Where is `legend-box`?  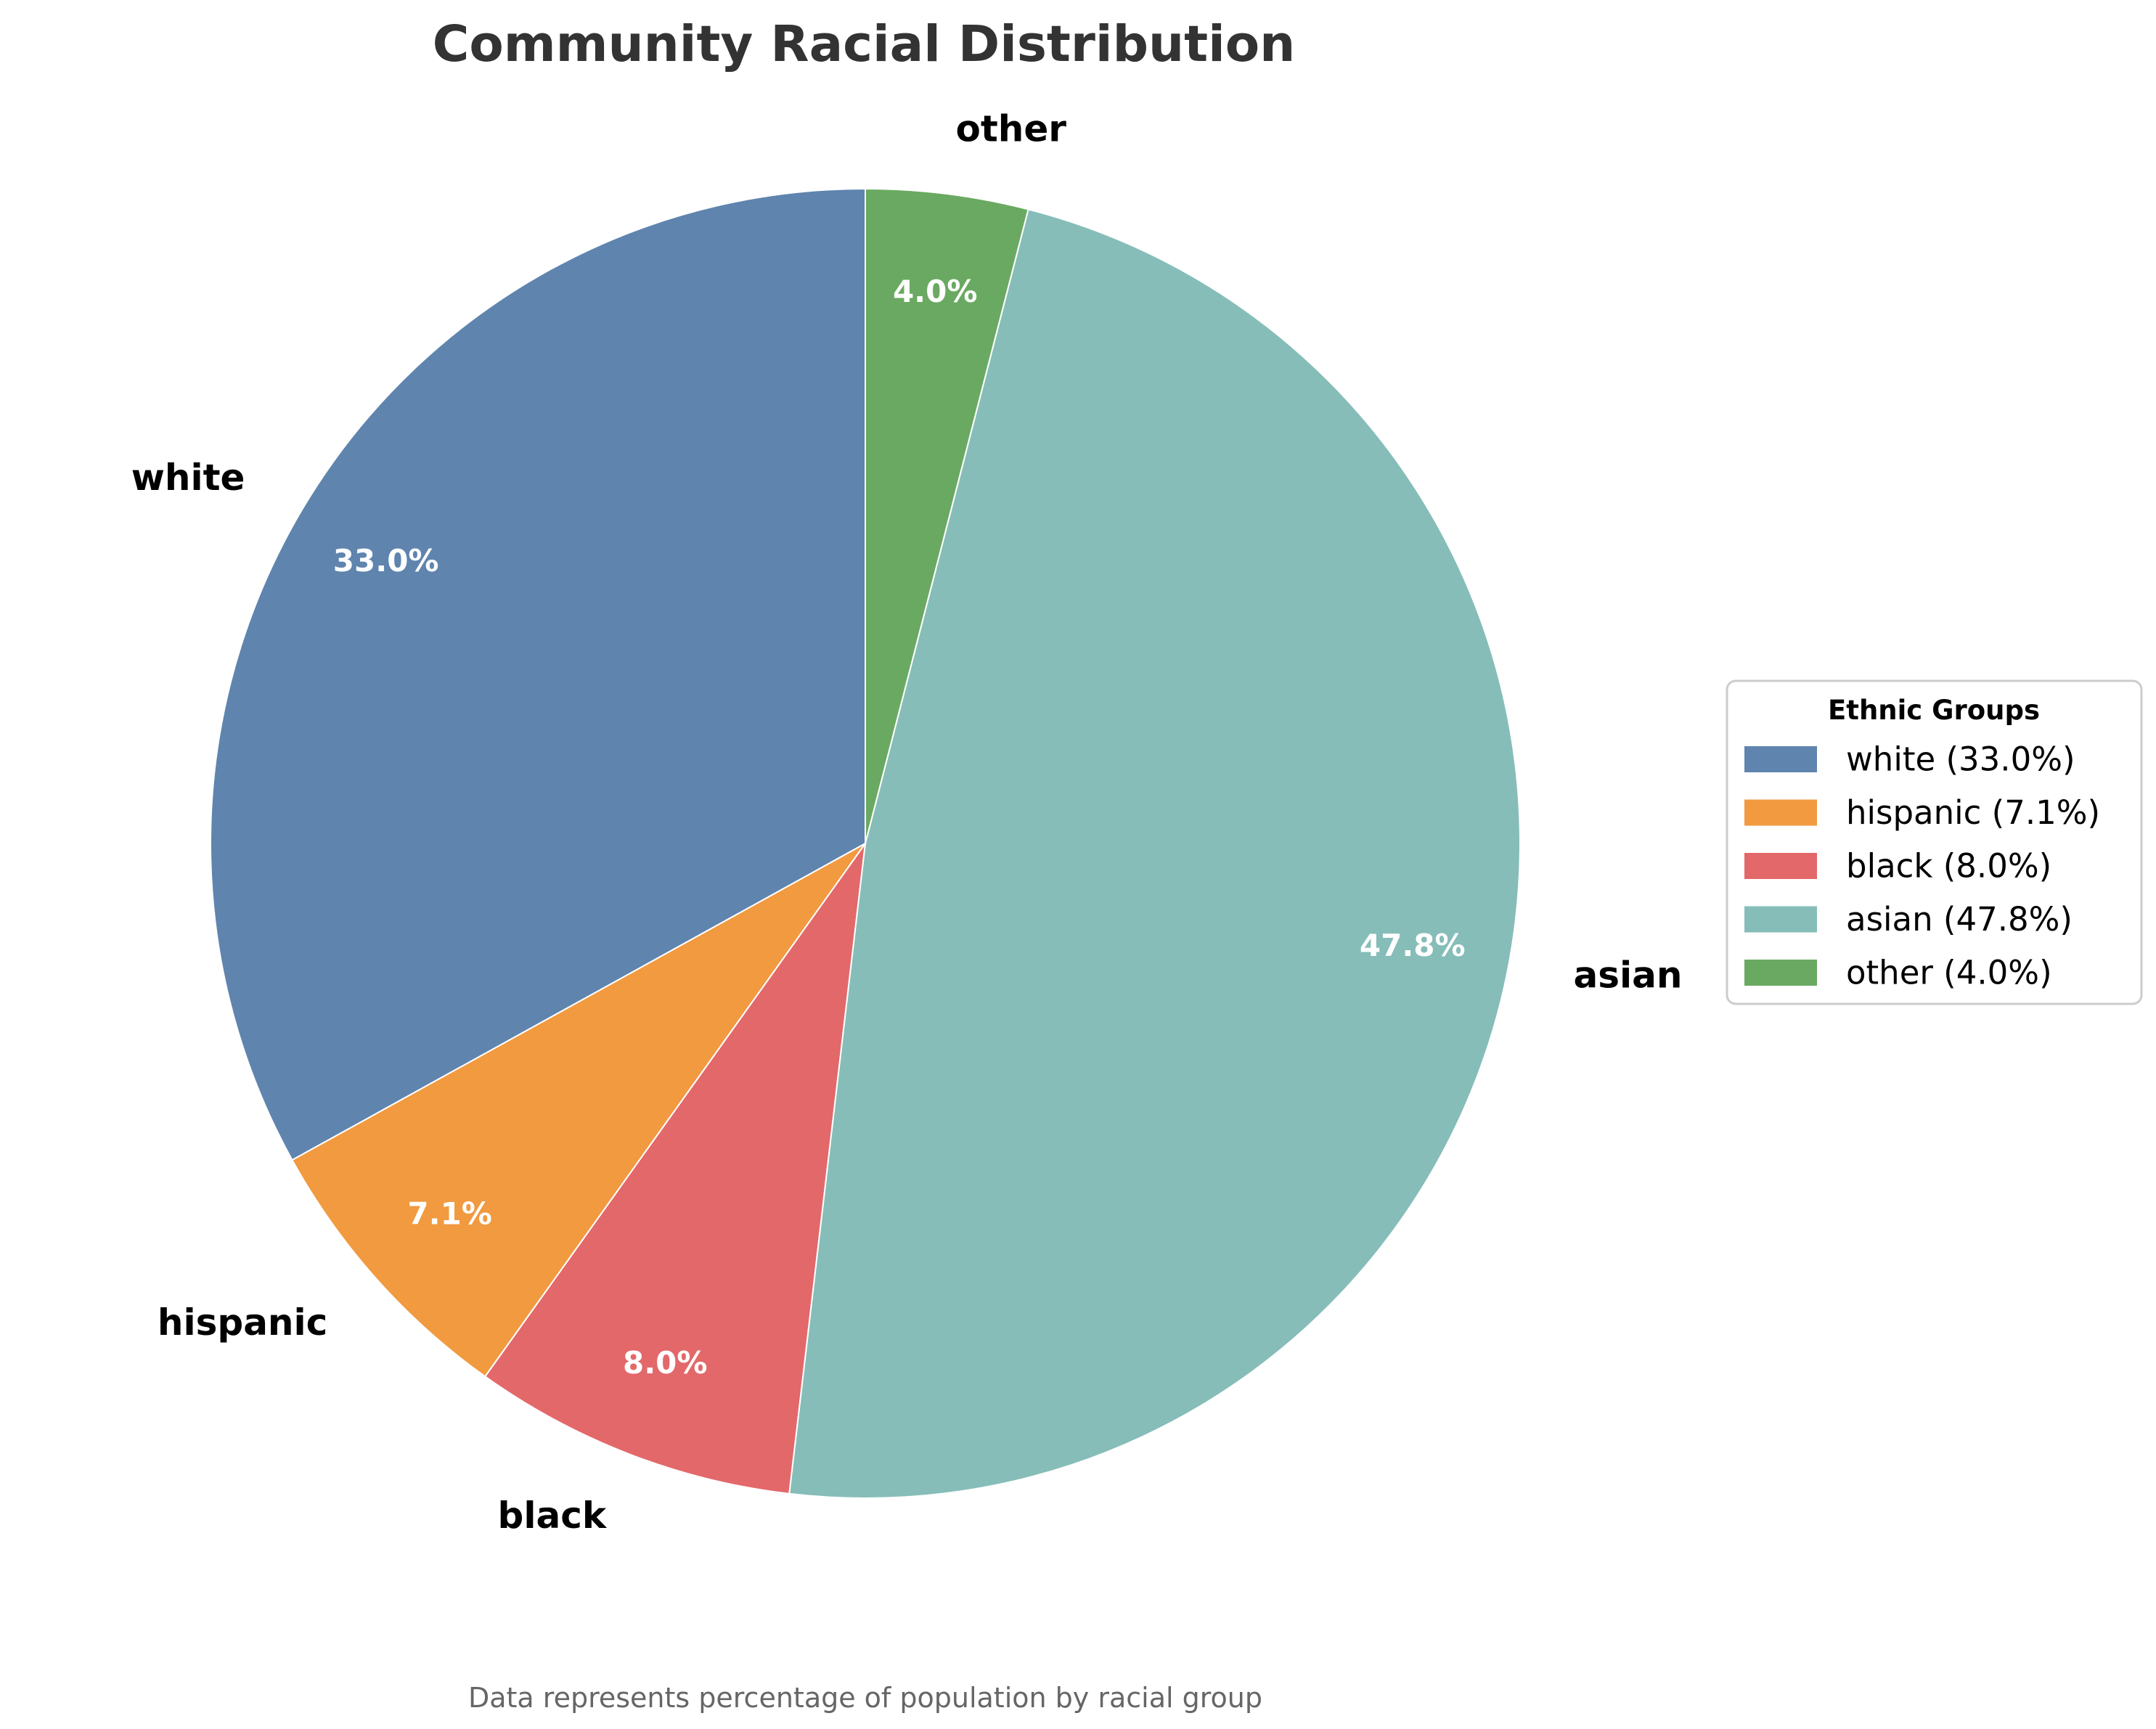
legend-box is located at coordinates (1934, 842).